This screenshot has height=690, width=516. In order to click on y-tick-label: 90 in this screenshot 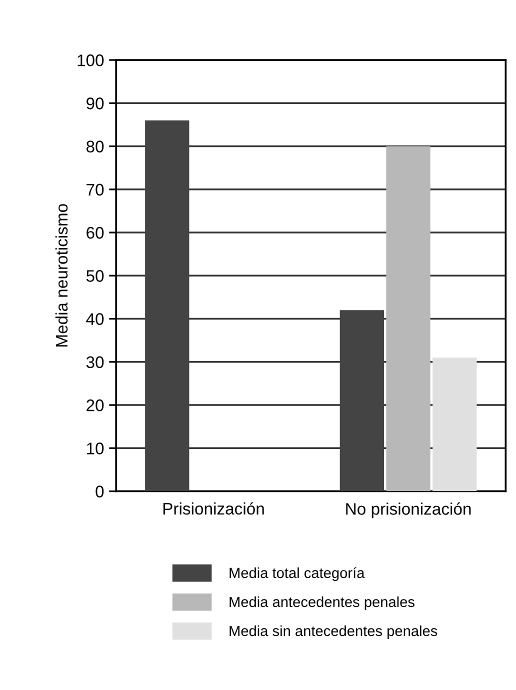, I will do `click(95, 104)`.